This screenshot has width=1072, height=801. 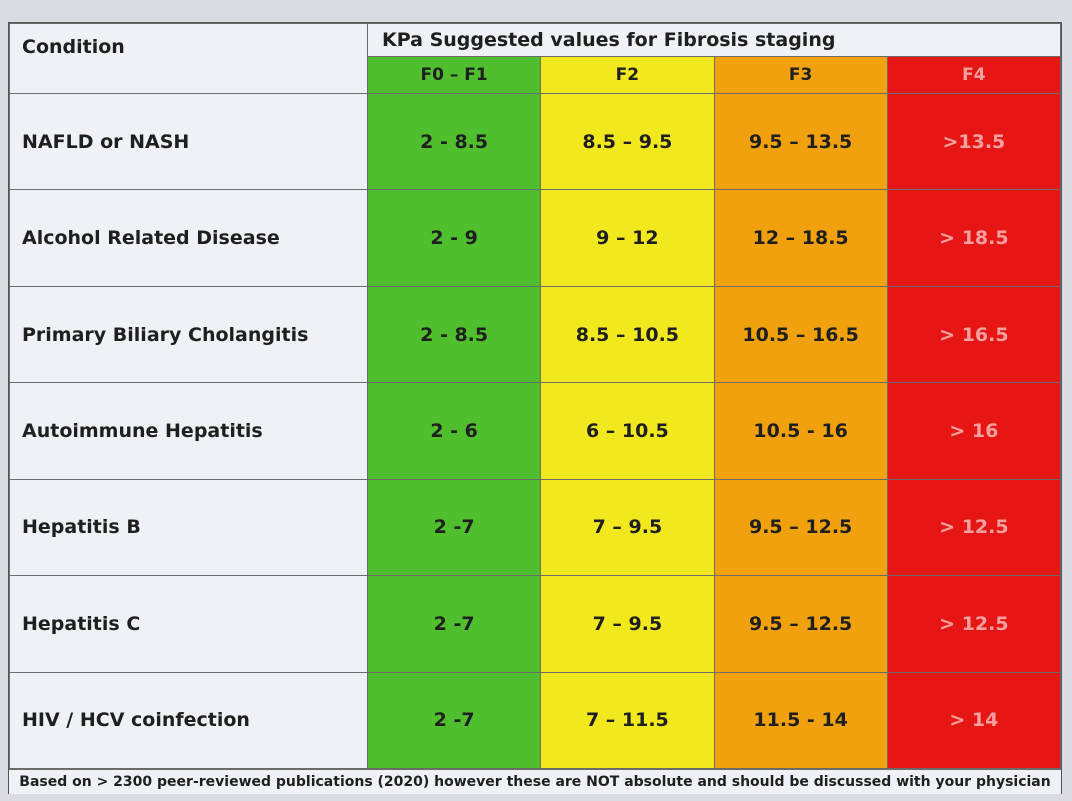 I want to click on value-cell-f2: 9 – 12, so click(x=627, y=238).